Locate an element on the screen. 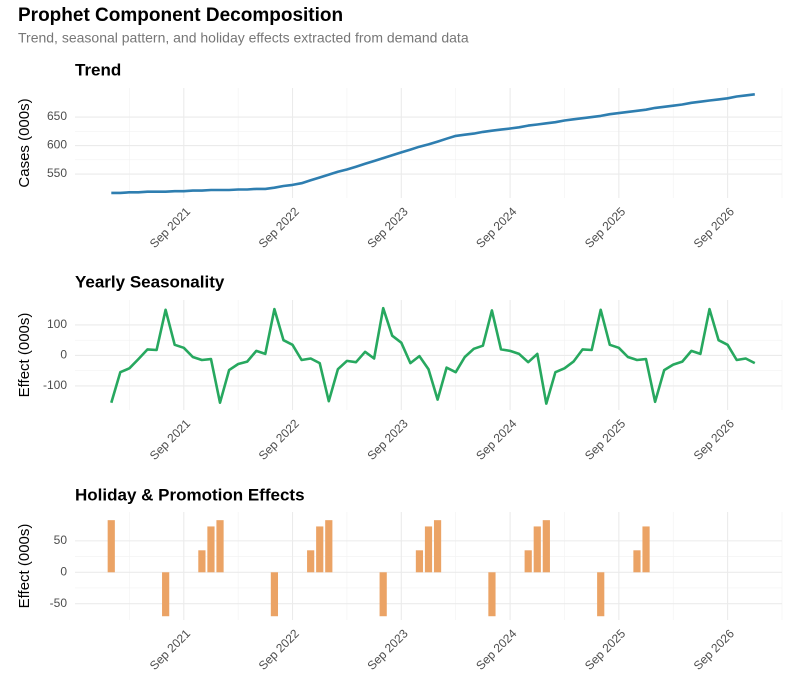 The width and height of the screenshot is (800, 700). y-tick-label: -100 is located at coordinates (55, 385).